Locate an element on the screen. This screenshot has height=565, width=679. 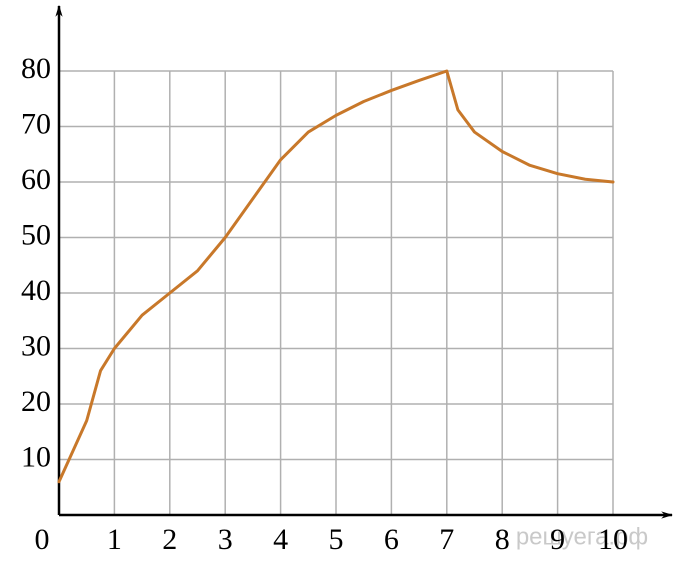
y-tick-label: 20 is located at coordinates (36, 401).